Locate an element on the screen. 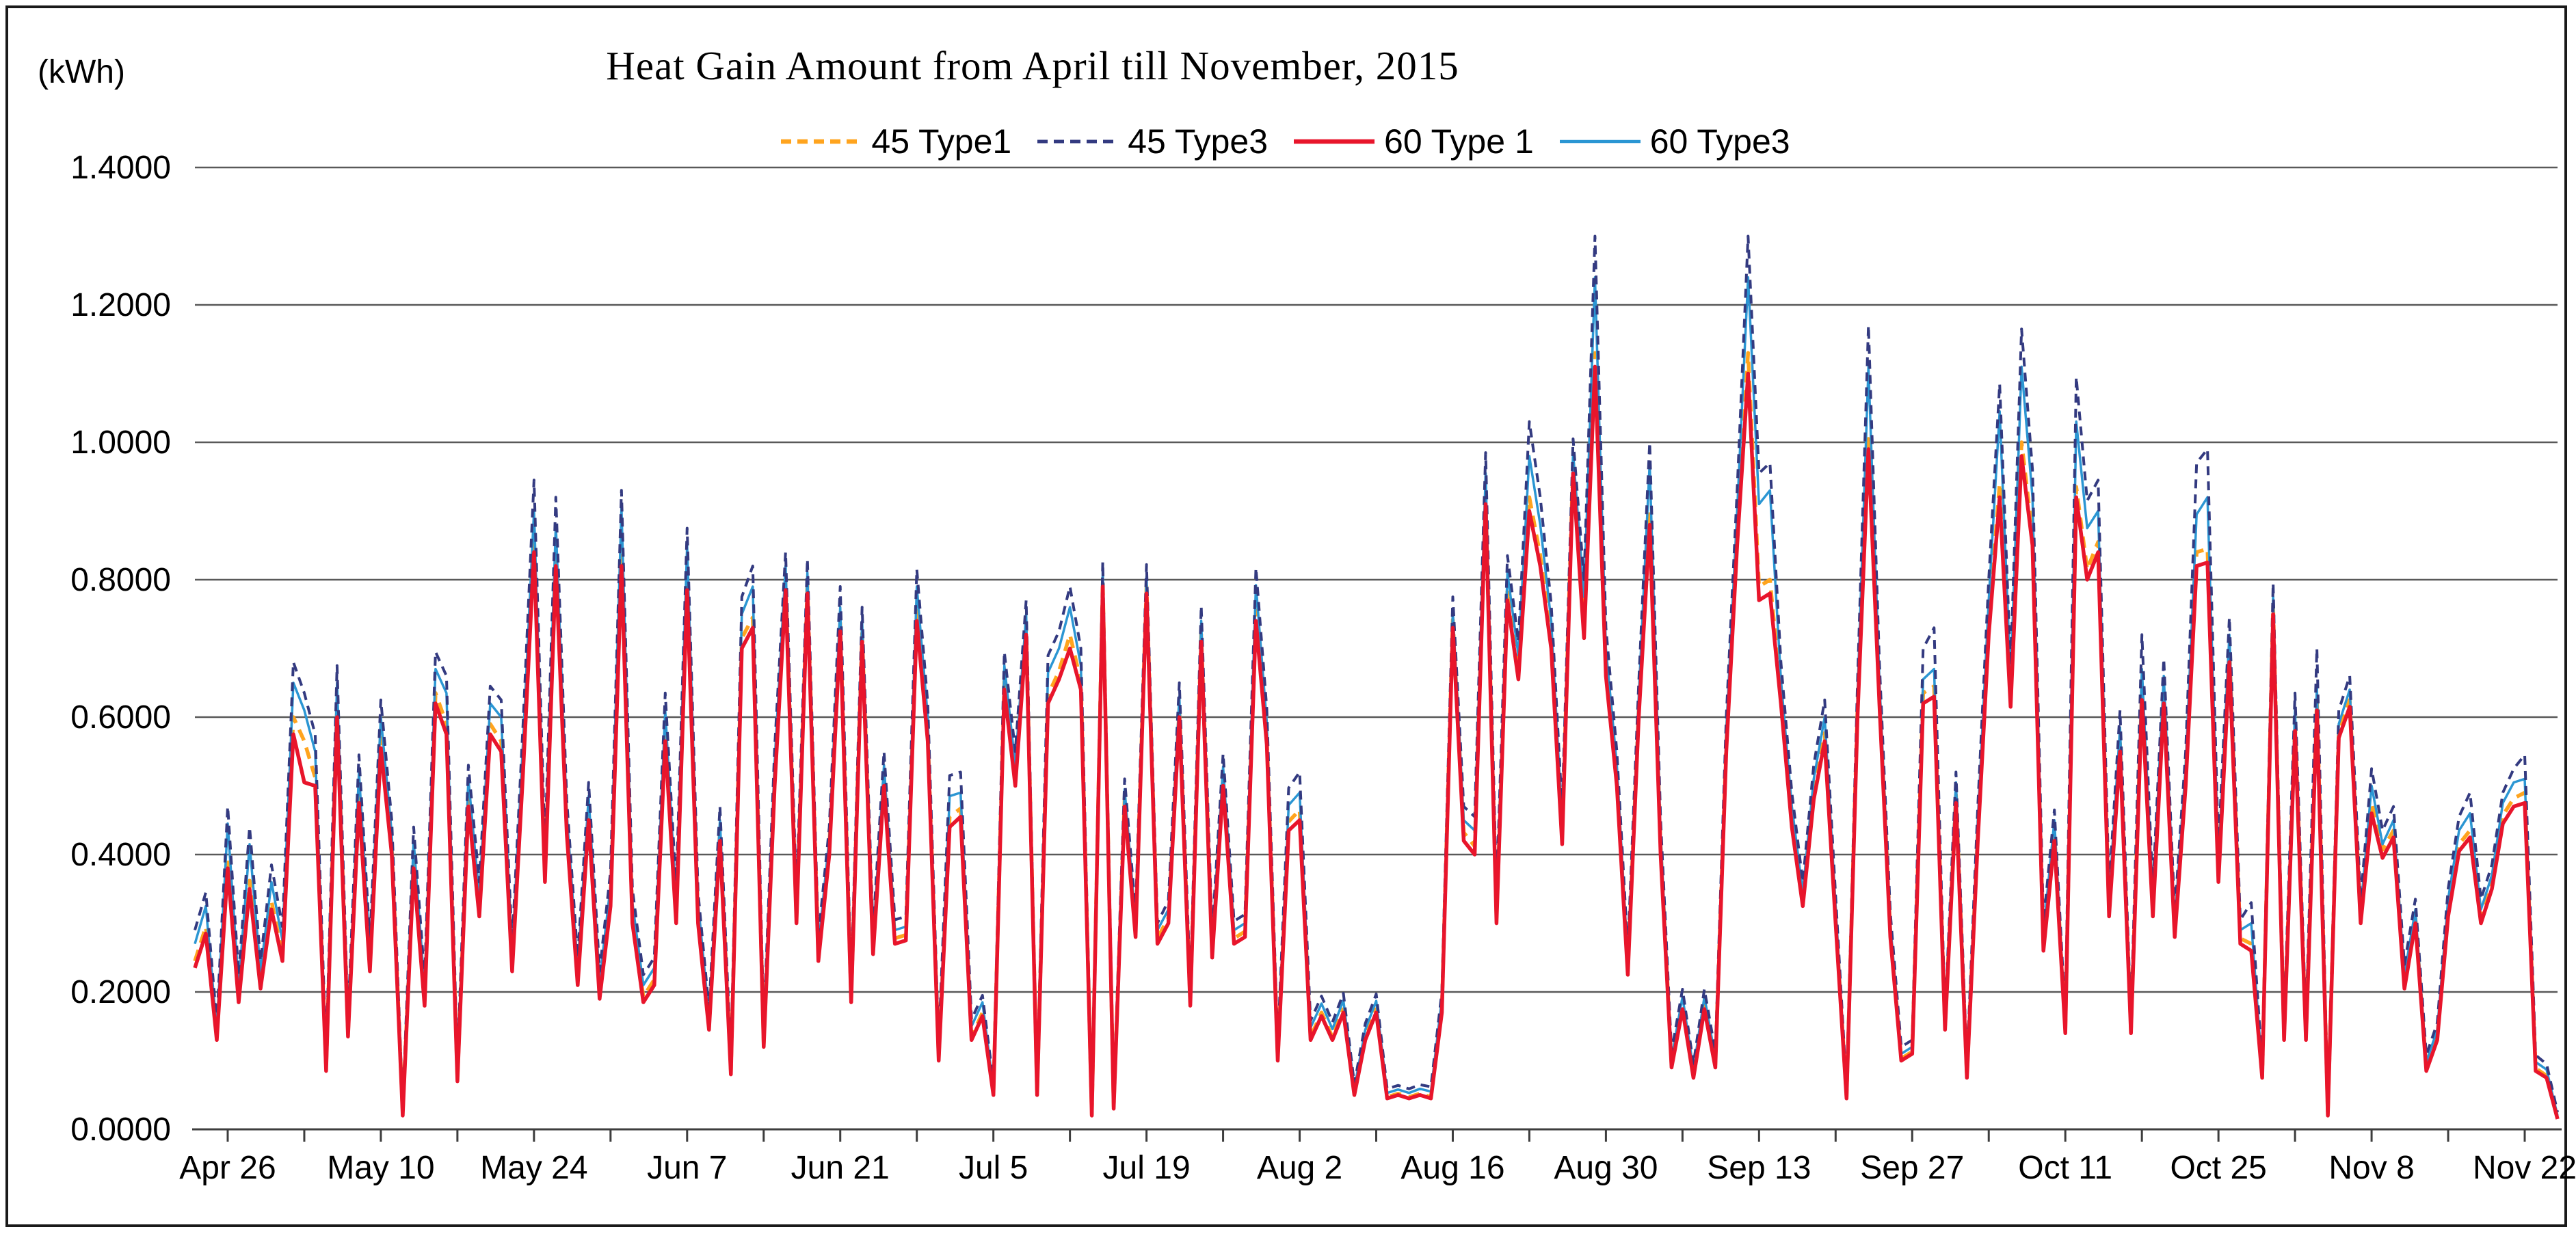 This screenshot has width=2576, height=1236. y-axis-unit-label: (kWh) is located at coordinates (81, 72).